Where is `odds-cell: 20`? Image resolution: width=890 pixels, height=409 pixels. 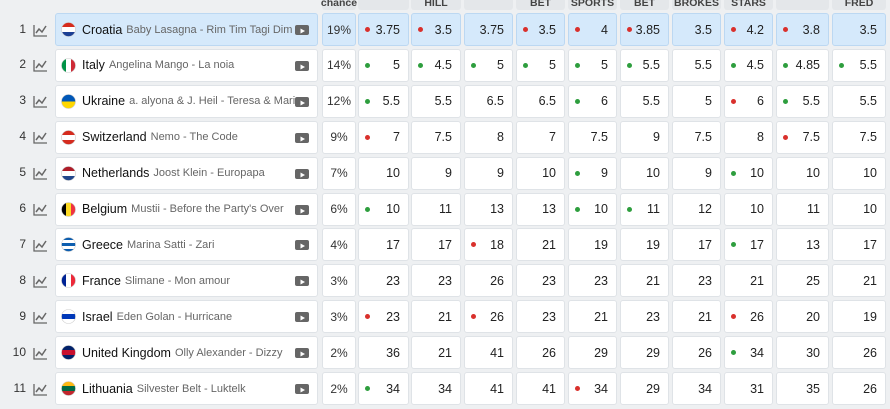 odds-cell: 20 is located at coordinates (802, 317).